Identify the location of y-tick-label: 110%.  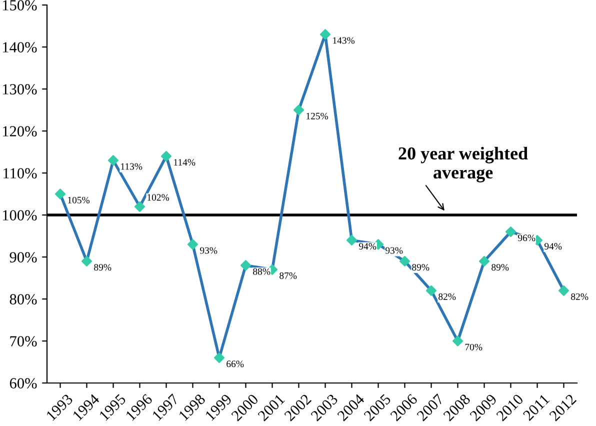
(20, 173).